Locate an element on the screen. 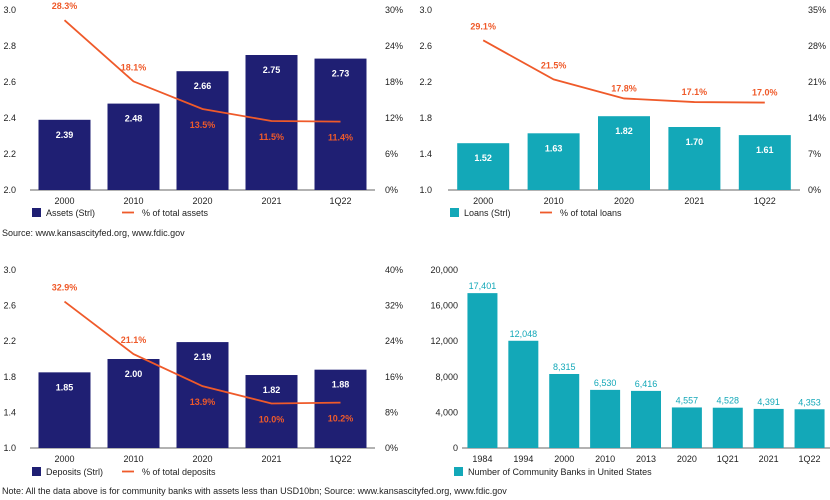 This screenshot has width=830, height=500. line-data-label: 18.1% is located at coordinates (134, 67).